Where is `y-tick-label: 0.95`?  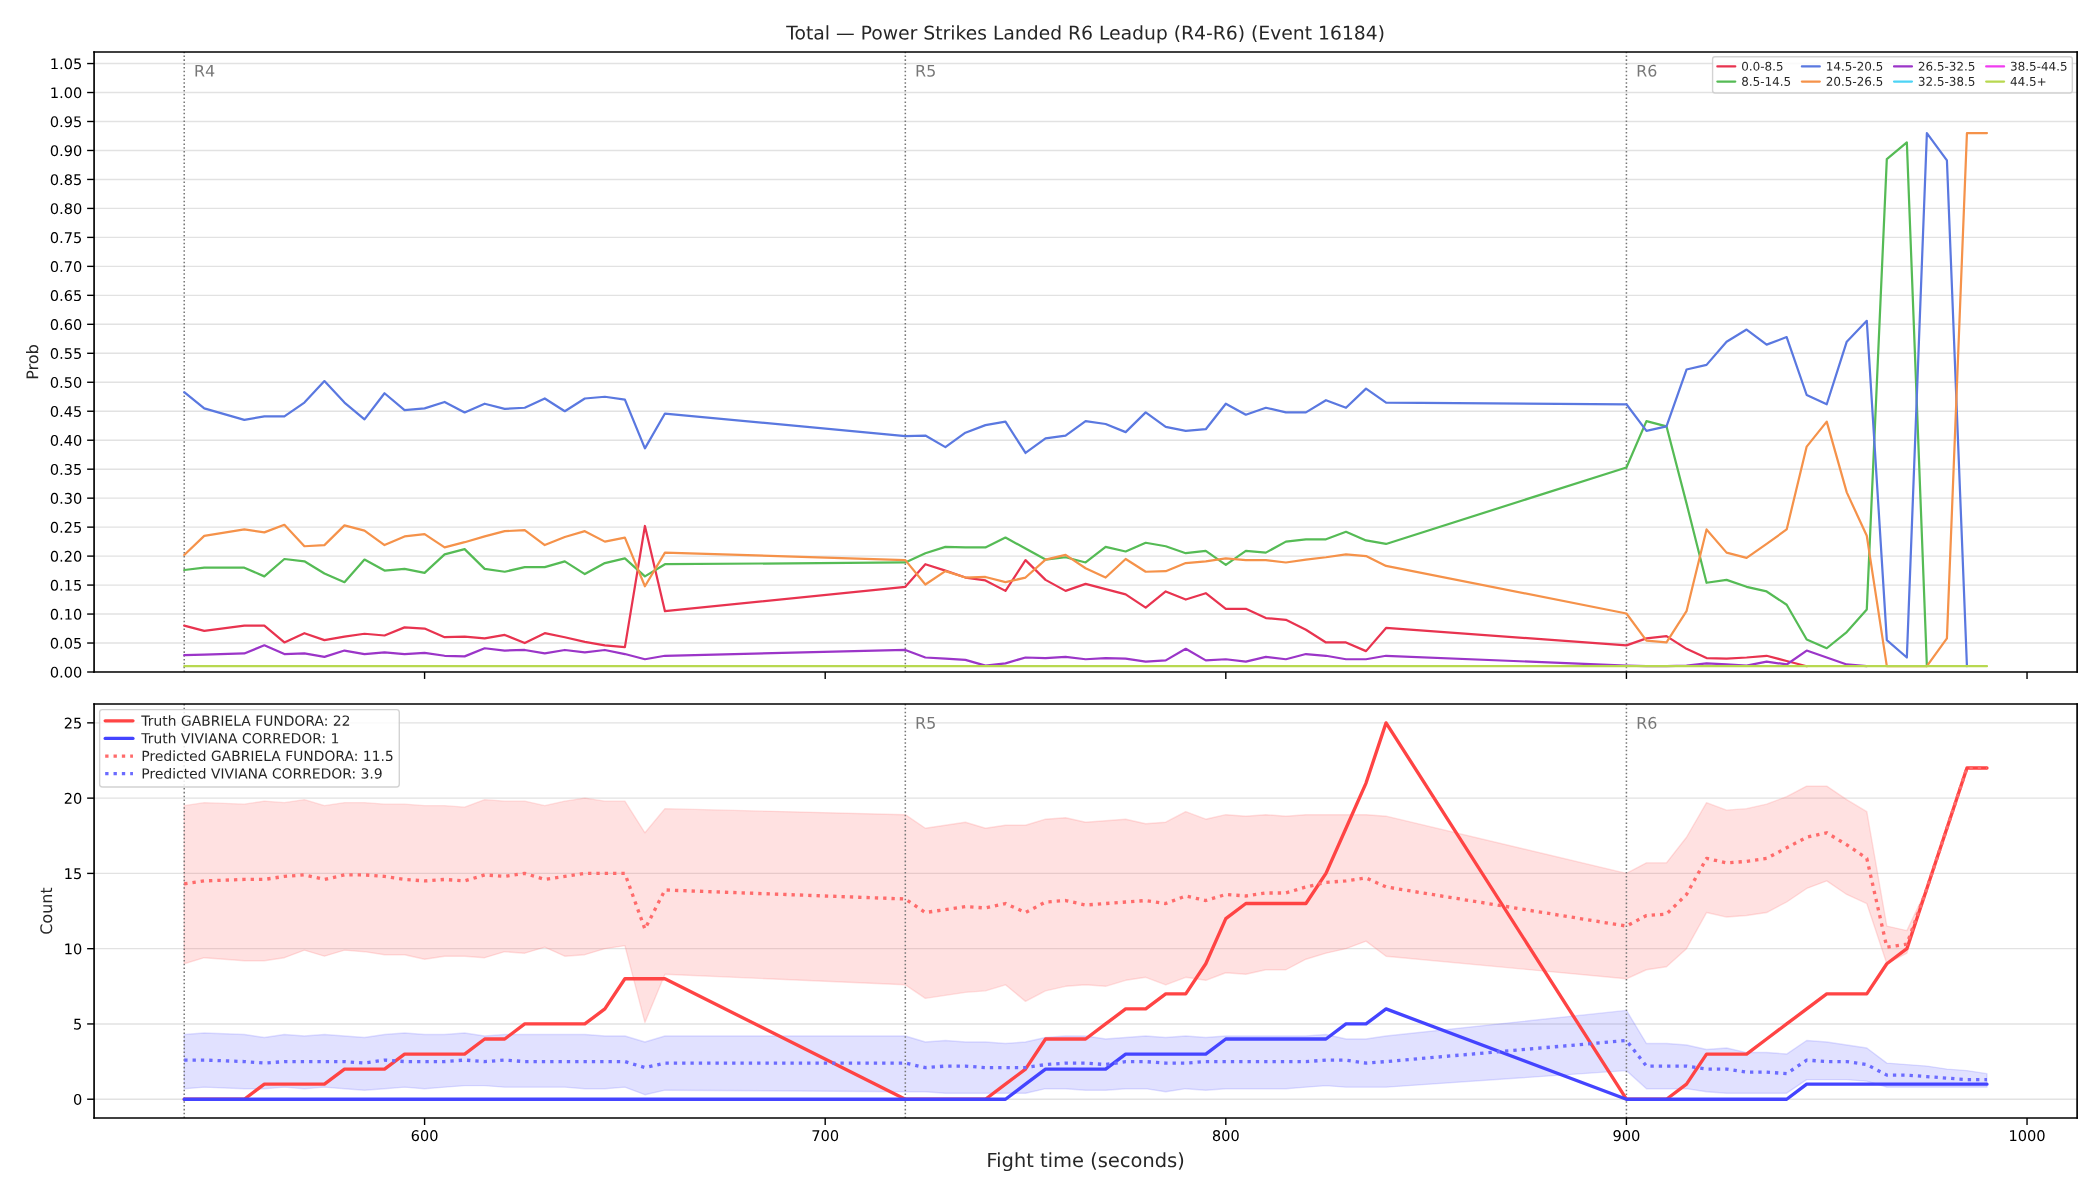 y-tick-label: 0.95 is located at coordinates (65, 122).